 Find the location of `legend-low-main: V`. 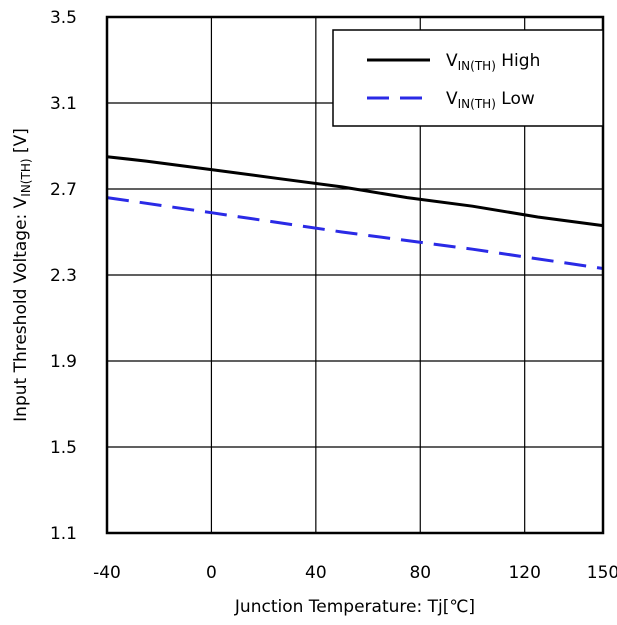

legend-low-main: V is located at coordinates (452, 99).